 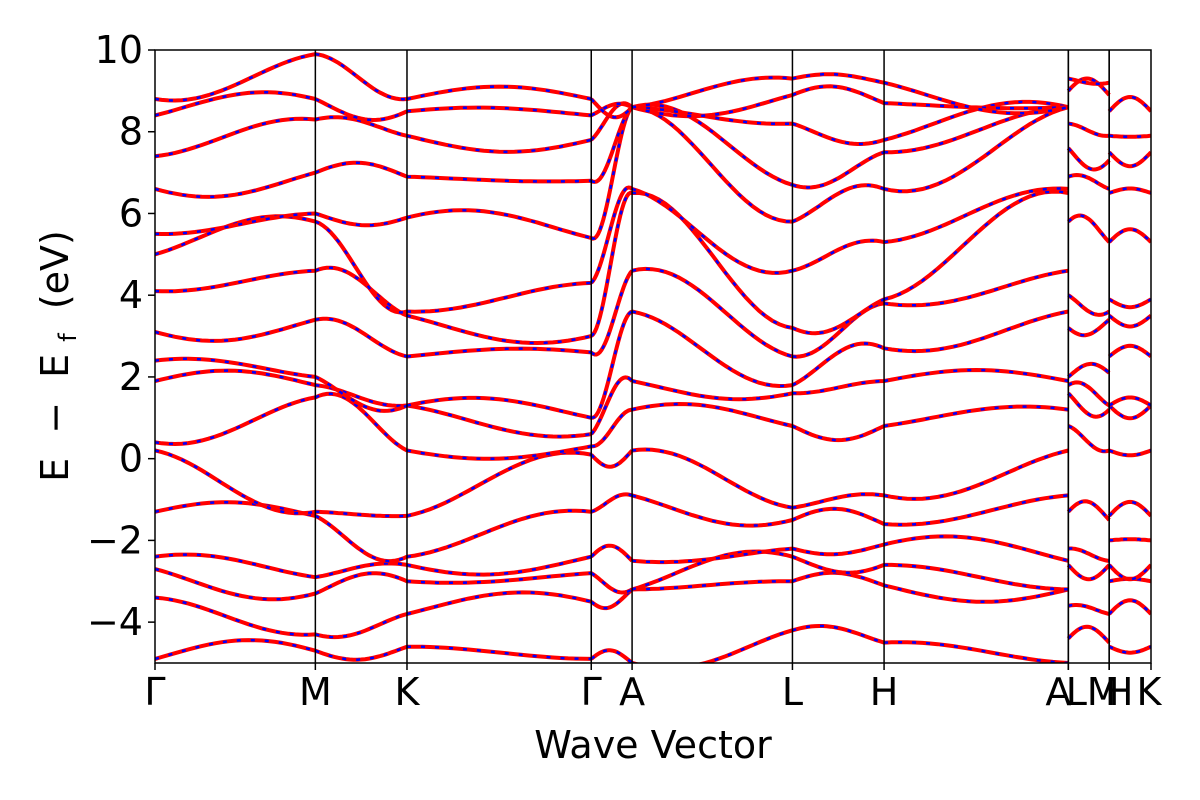 I want to click on y-title-E: E, so click(x=55, y=470).